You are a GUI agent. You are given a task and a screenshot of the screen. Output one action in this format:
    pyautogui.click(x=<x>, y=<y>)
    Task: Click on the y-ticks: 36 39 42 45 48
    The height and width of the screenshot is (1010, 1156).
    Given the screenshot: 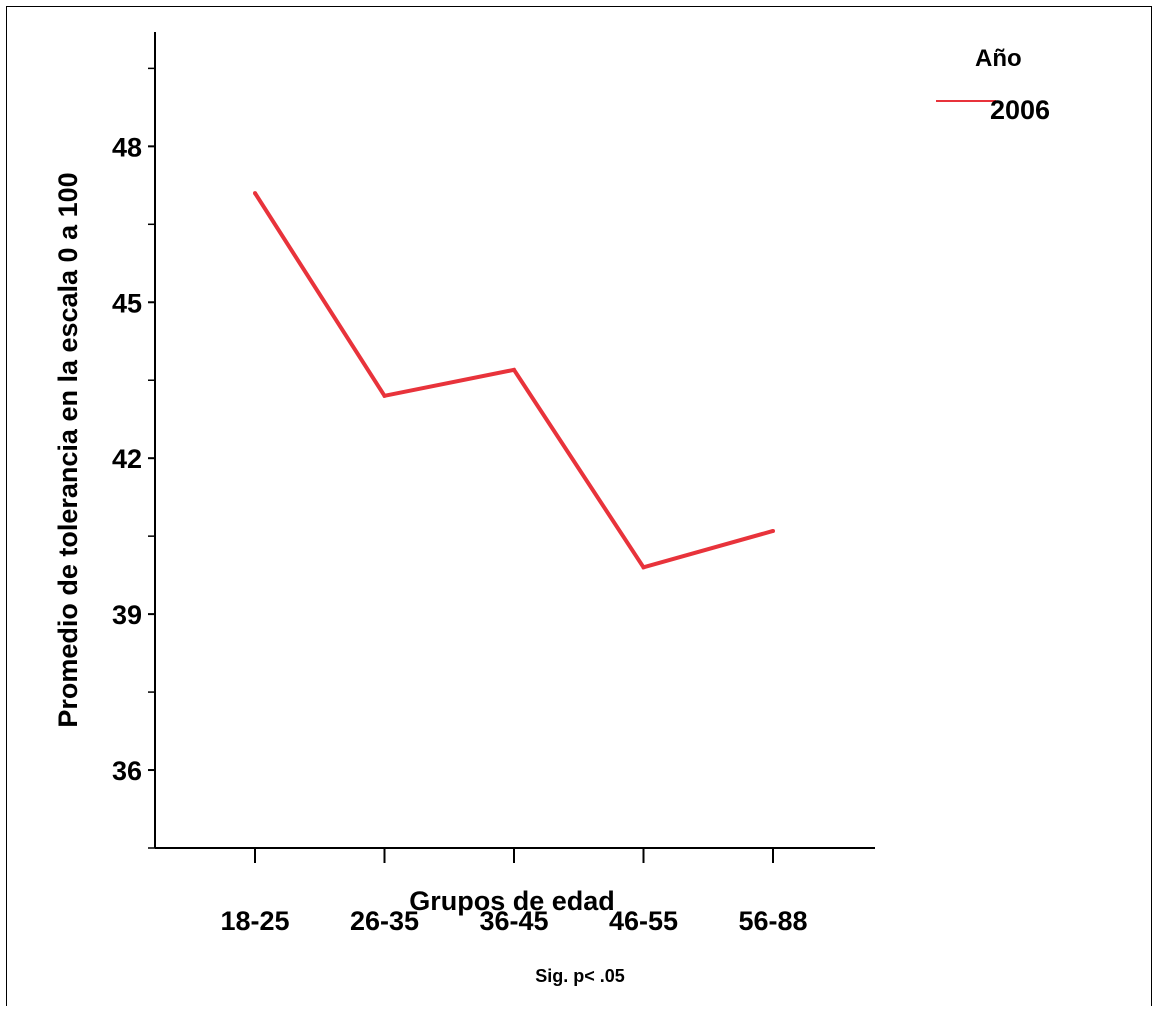 What is the action you would take?
    pyautogui.click(x=133, y=458)
    